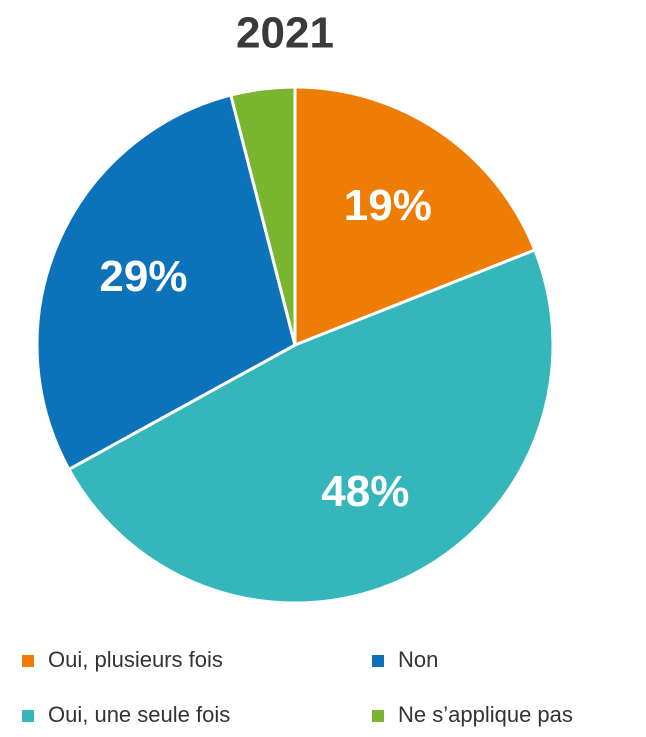 This screenshot has width=646, height=737. What do you see at coordinates (365, 491) in the screenshot?
I see `data-label: 48%` at bounding box center [365, 491].